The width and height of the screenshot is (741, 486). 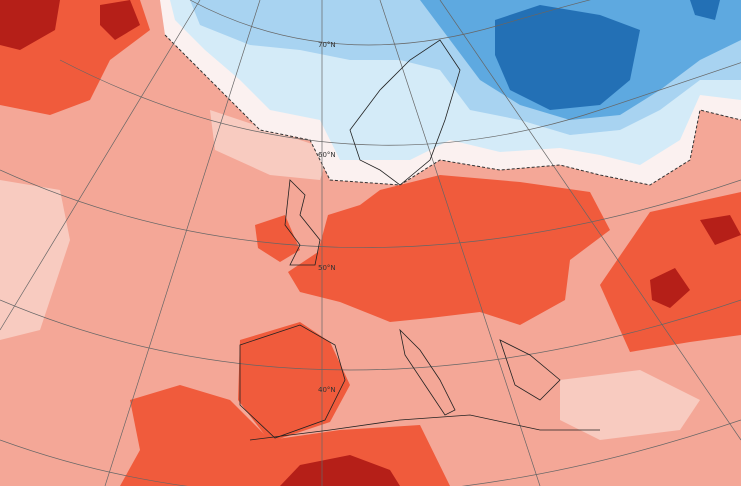 I want to click on latitude-label: 60°N, so click(x=327, y=155).